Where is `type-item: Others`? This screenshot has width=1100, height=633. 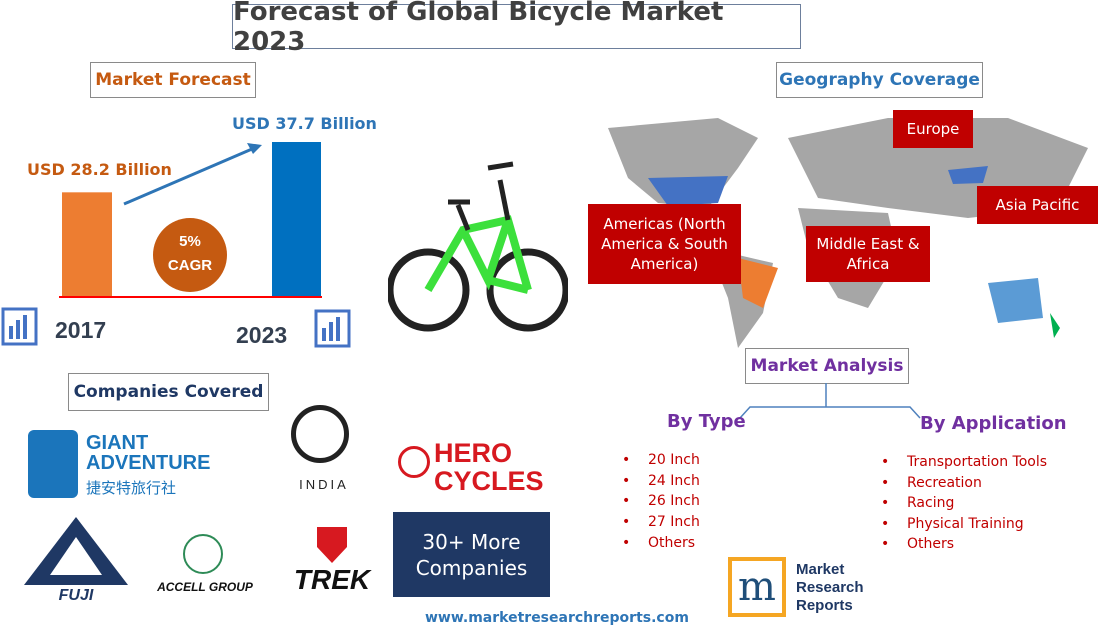 type-item: Others is located at coordinates (658, 543).